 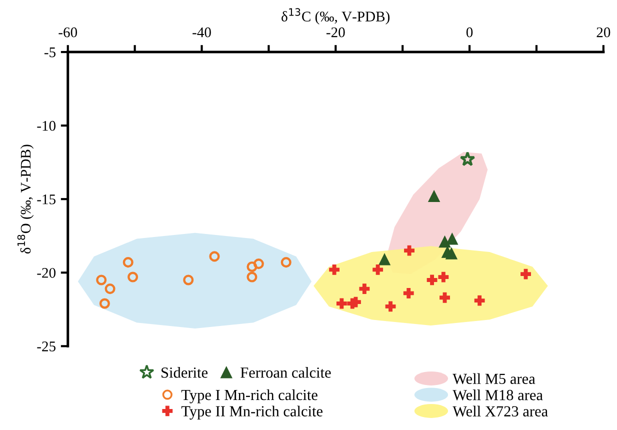 I want to click on y-tick-label: -5, so click(x=50, y=53).